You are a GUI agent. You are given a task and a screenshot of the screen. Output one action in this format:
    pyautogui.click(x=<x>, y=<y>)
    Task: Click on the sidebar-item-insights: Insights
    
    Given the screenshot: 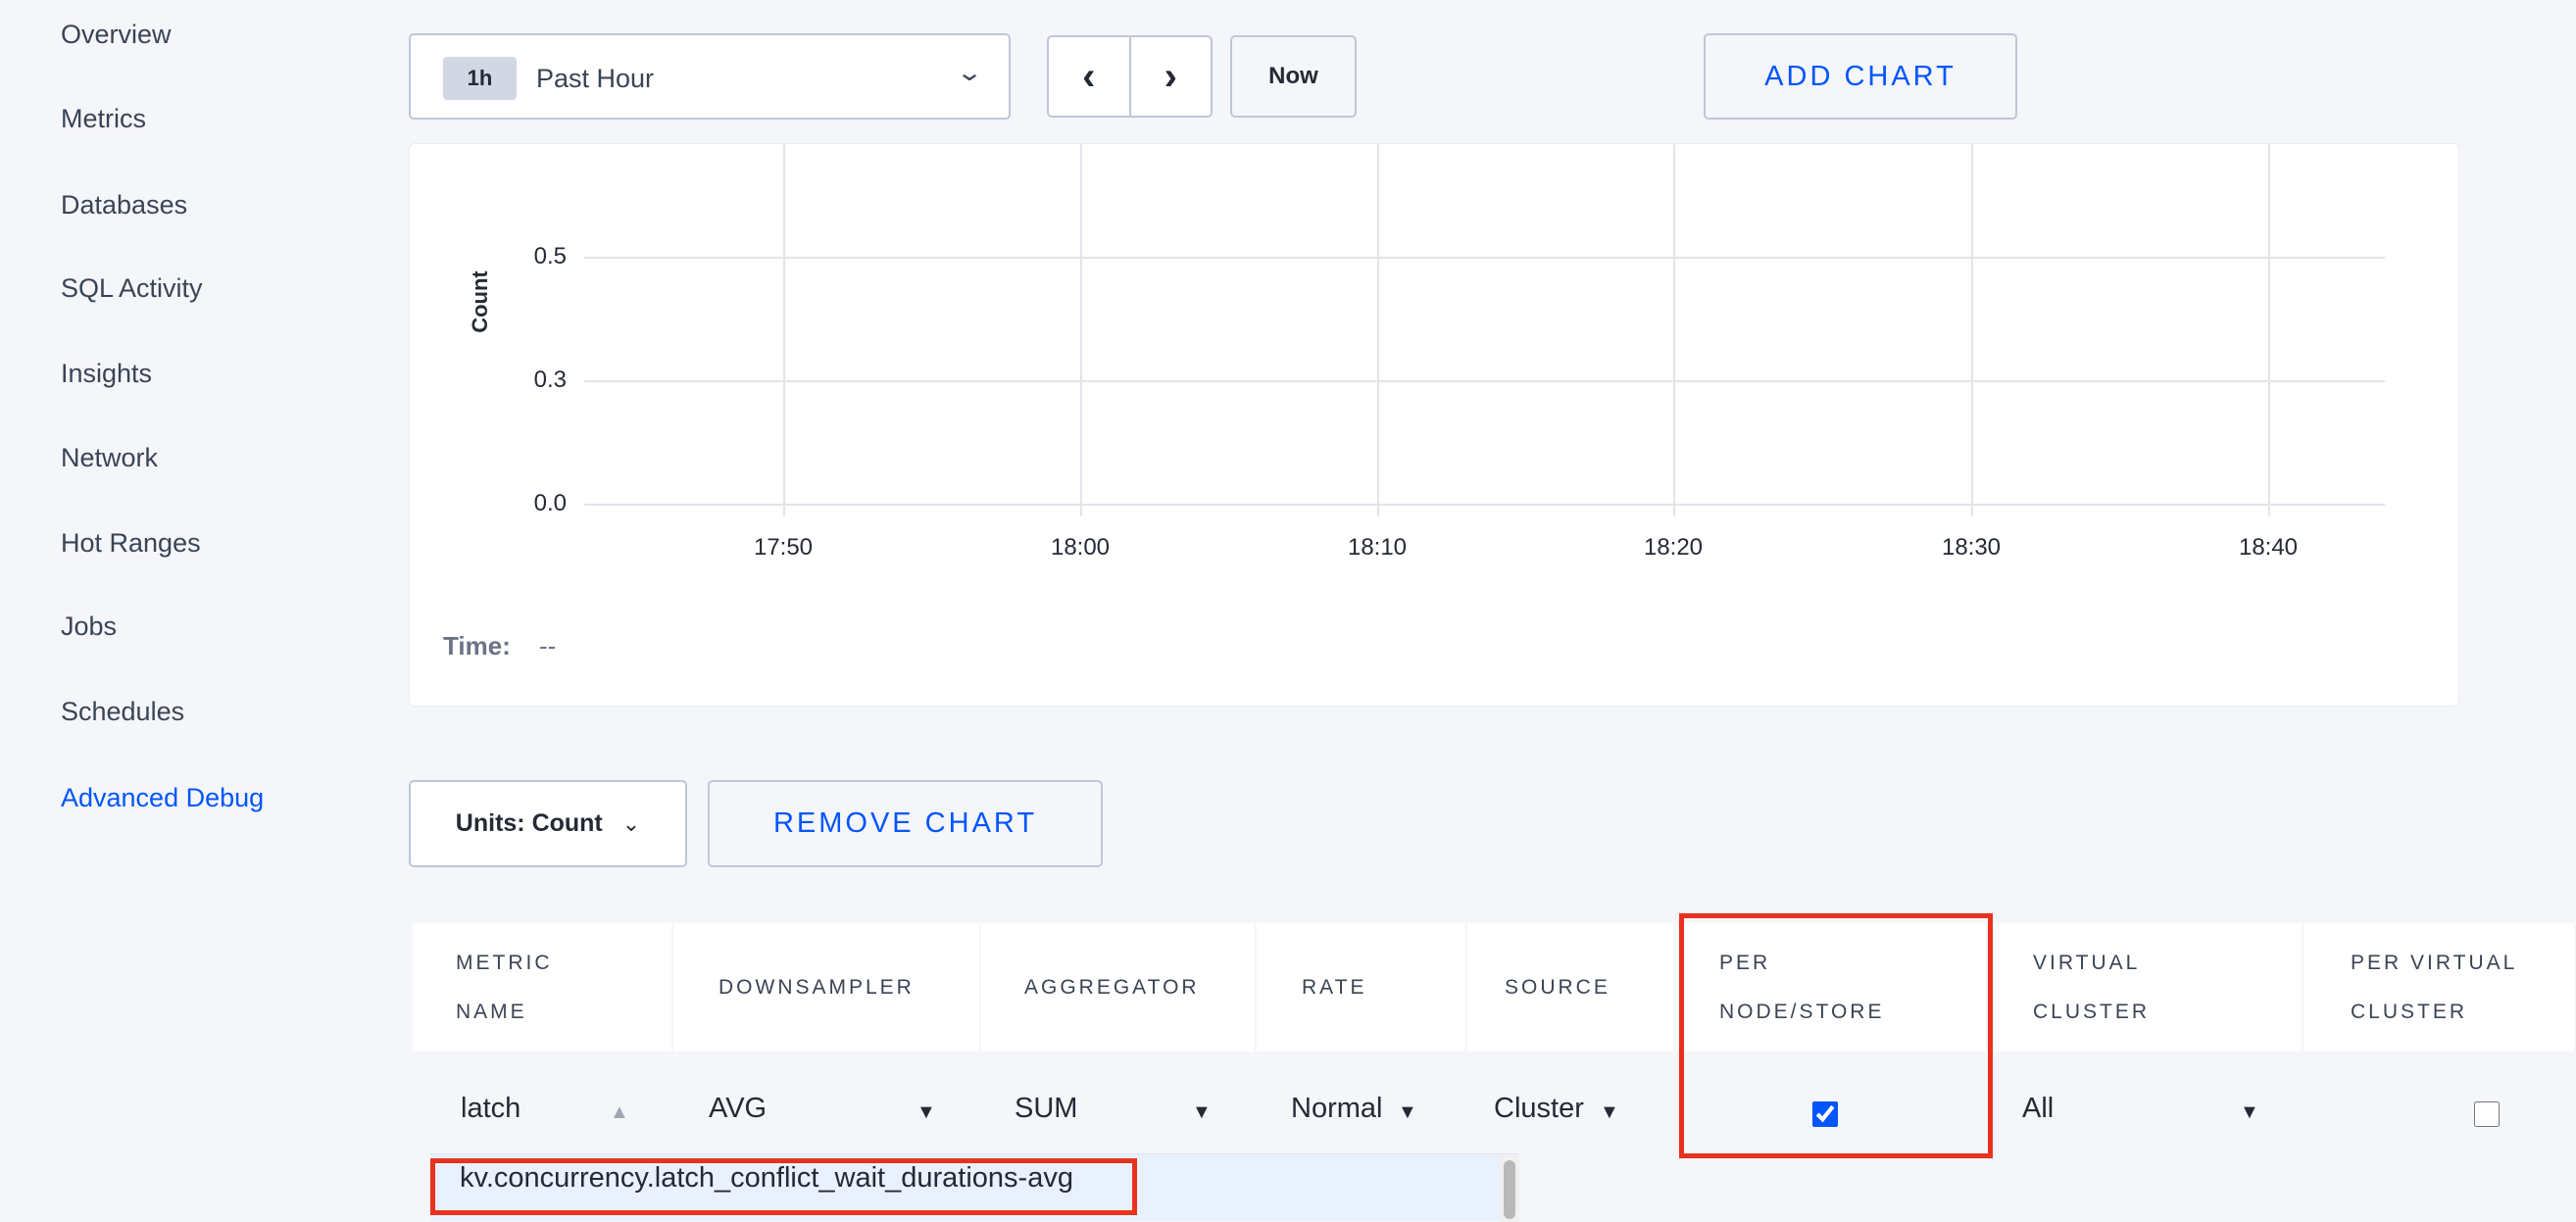 What is the action you would take?
    pyautogui.click(x=107, y=374)
    